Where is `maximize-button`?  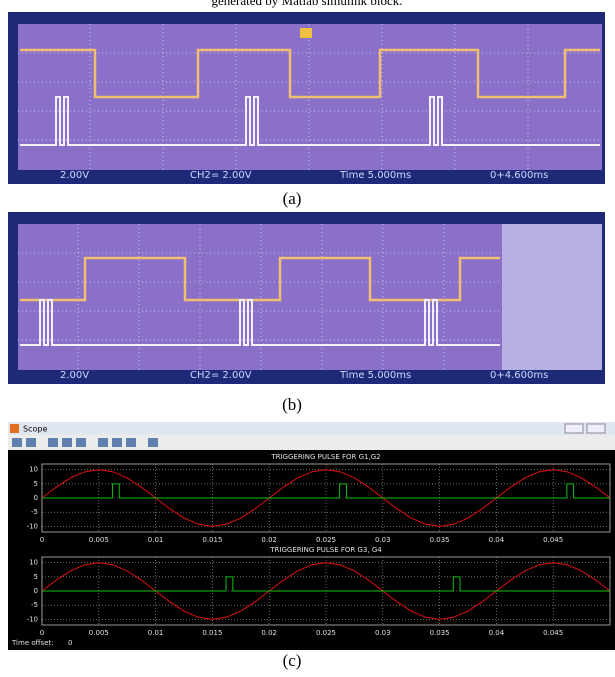
maximize-button is located at coordinates (596, 428).